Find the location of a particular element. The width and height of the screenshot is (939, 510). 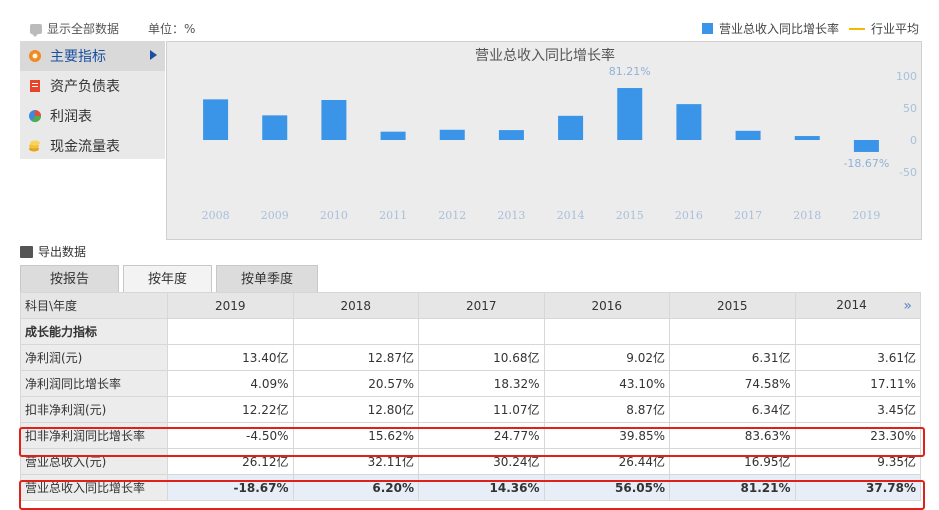

bar-2011 is located at coordinates (393, 135).